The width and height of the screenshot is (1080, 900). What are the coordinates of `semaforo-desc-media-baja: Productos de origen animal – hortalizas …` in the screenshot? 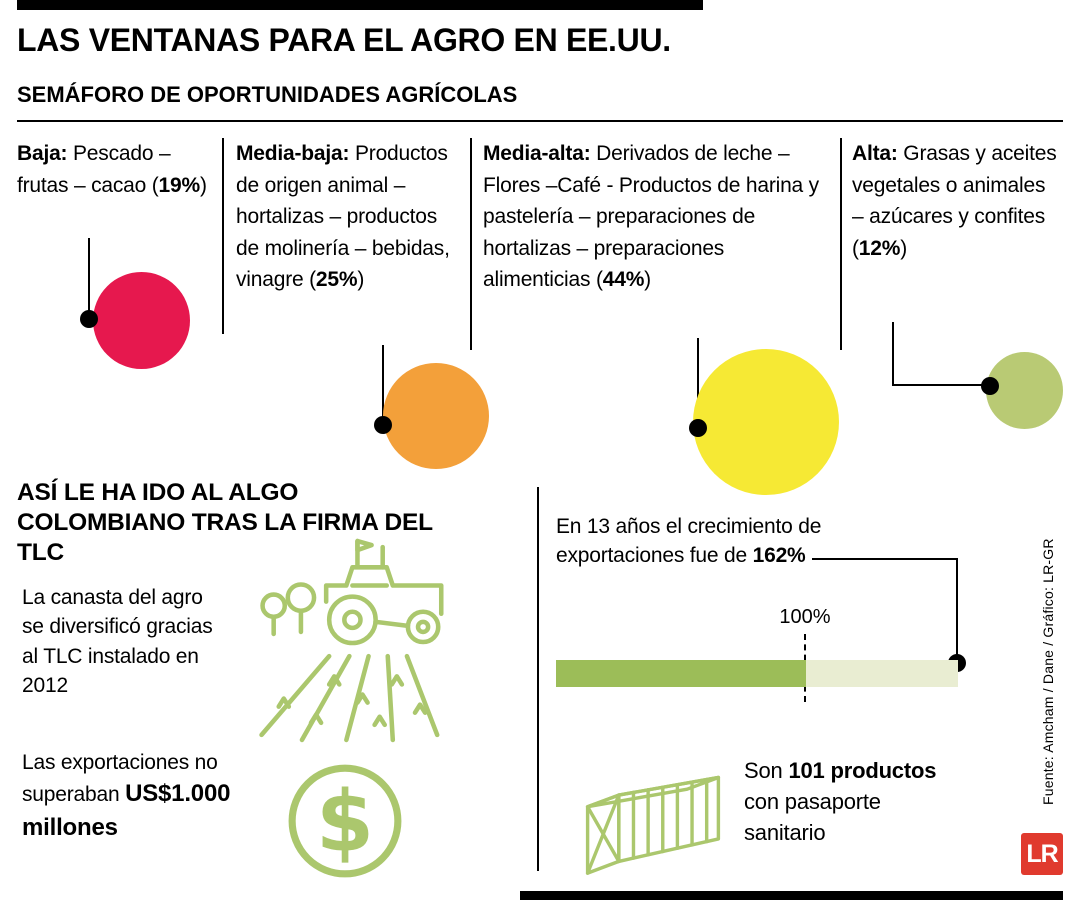 It's located at (343, 216).